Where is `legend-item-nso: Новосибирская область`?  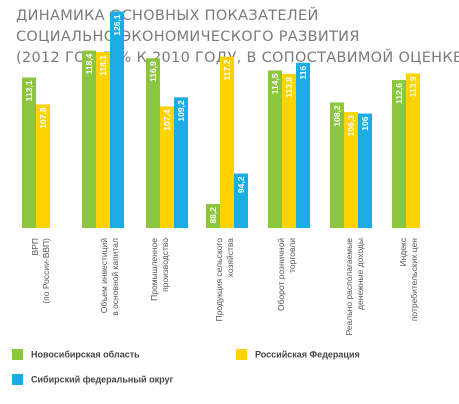
legend-item-nso: Новосибирская область is located at coordinates (76, 355).